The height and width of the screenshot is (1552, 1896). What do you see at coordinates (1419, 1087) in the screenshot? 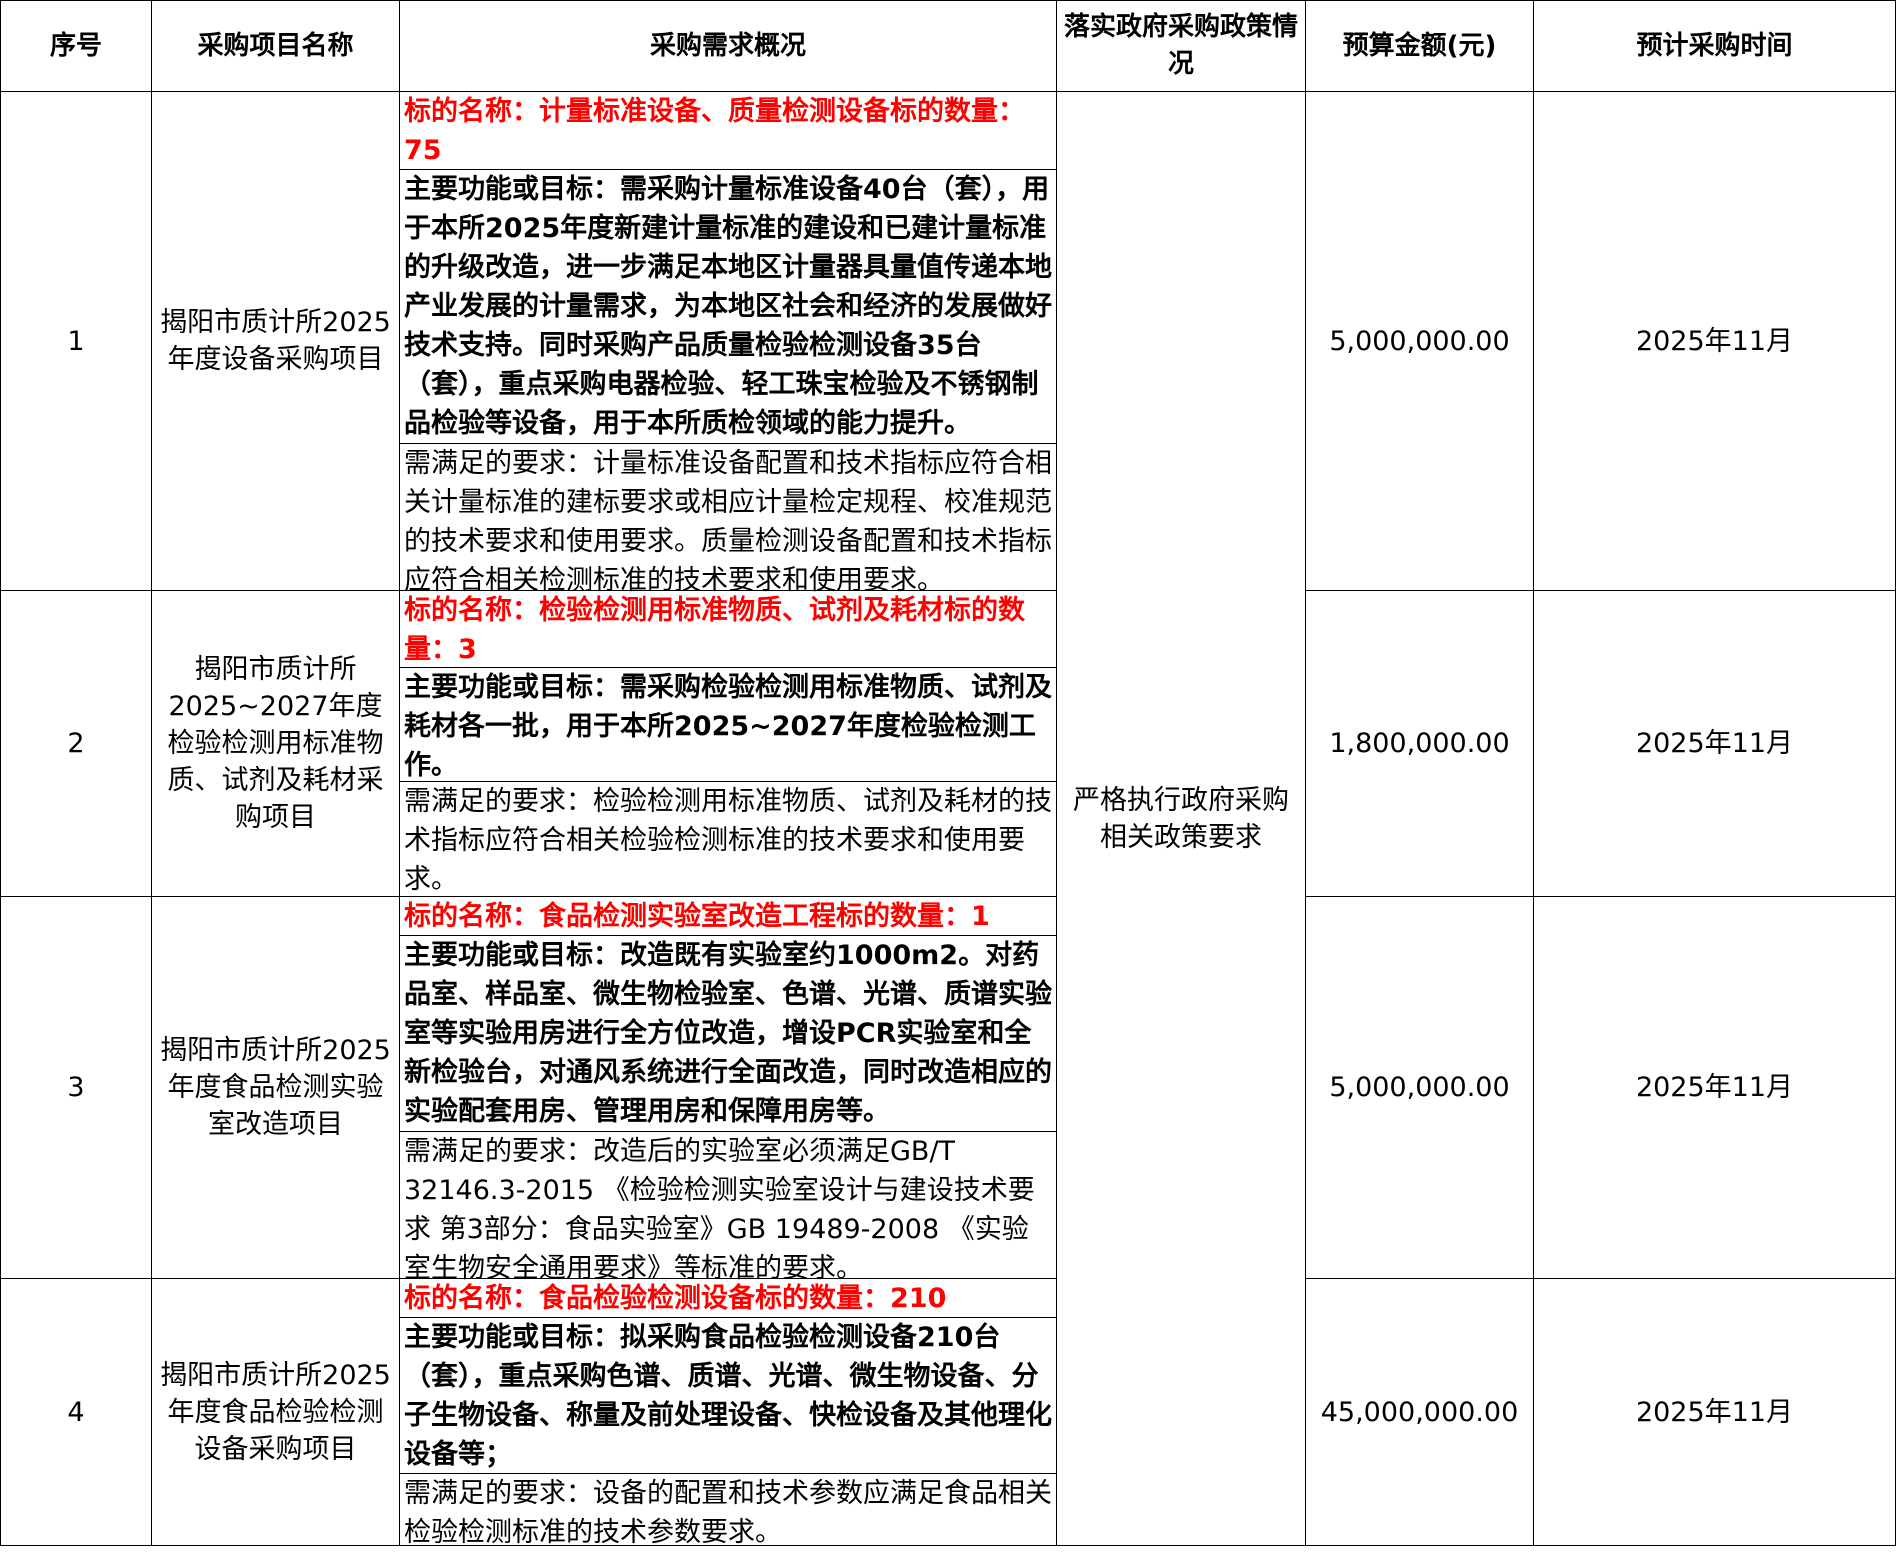
I see `row-3-budget: 5,000,000.00` at bounding box center [1419, 1087].